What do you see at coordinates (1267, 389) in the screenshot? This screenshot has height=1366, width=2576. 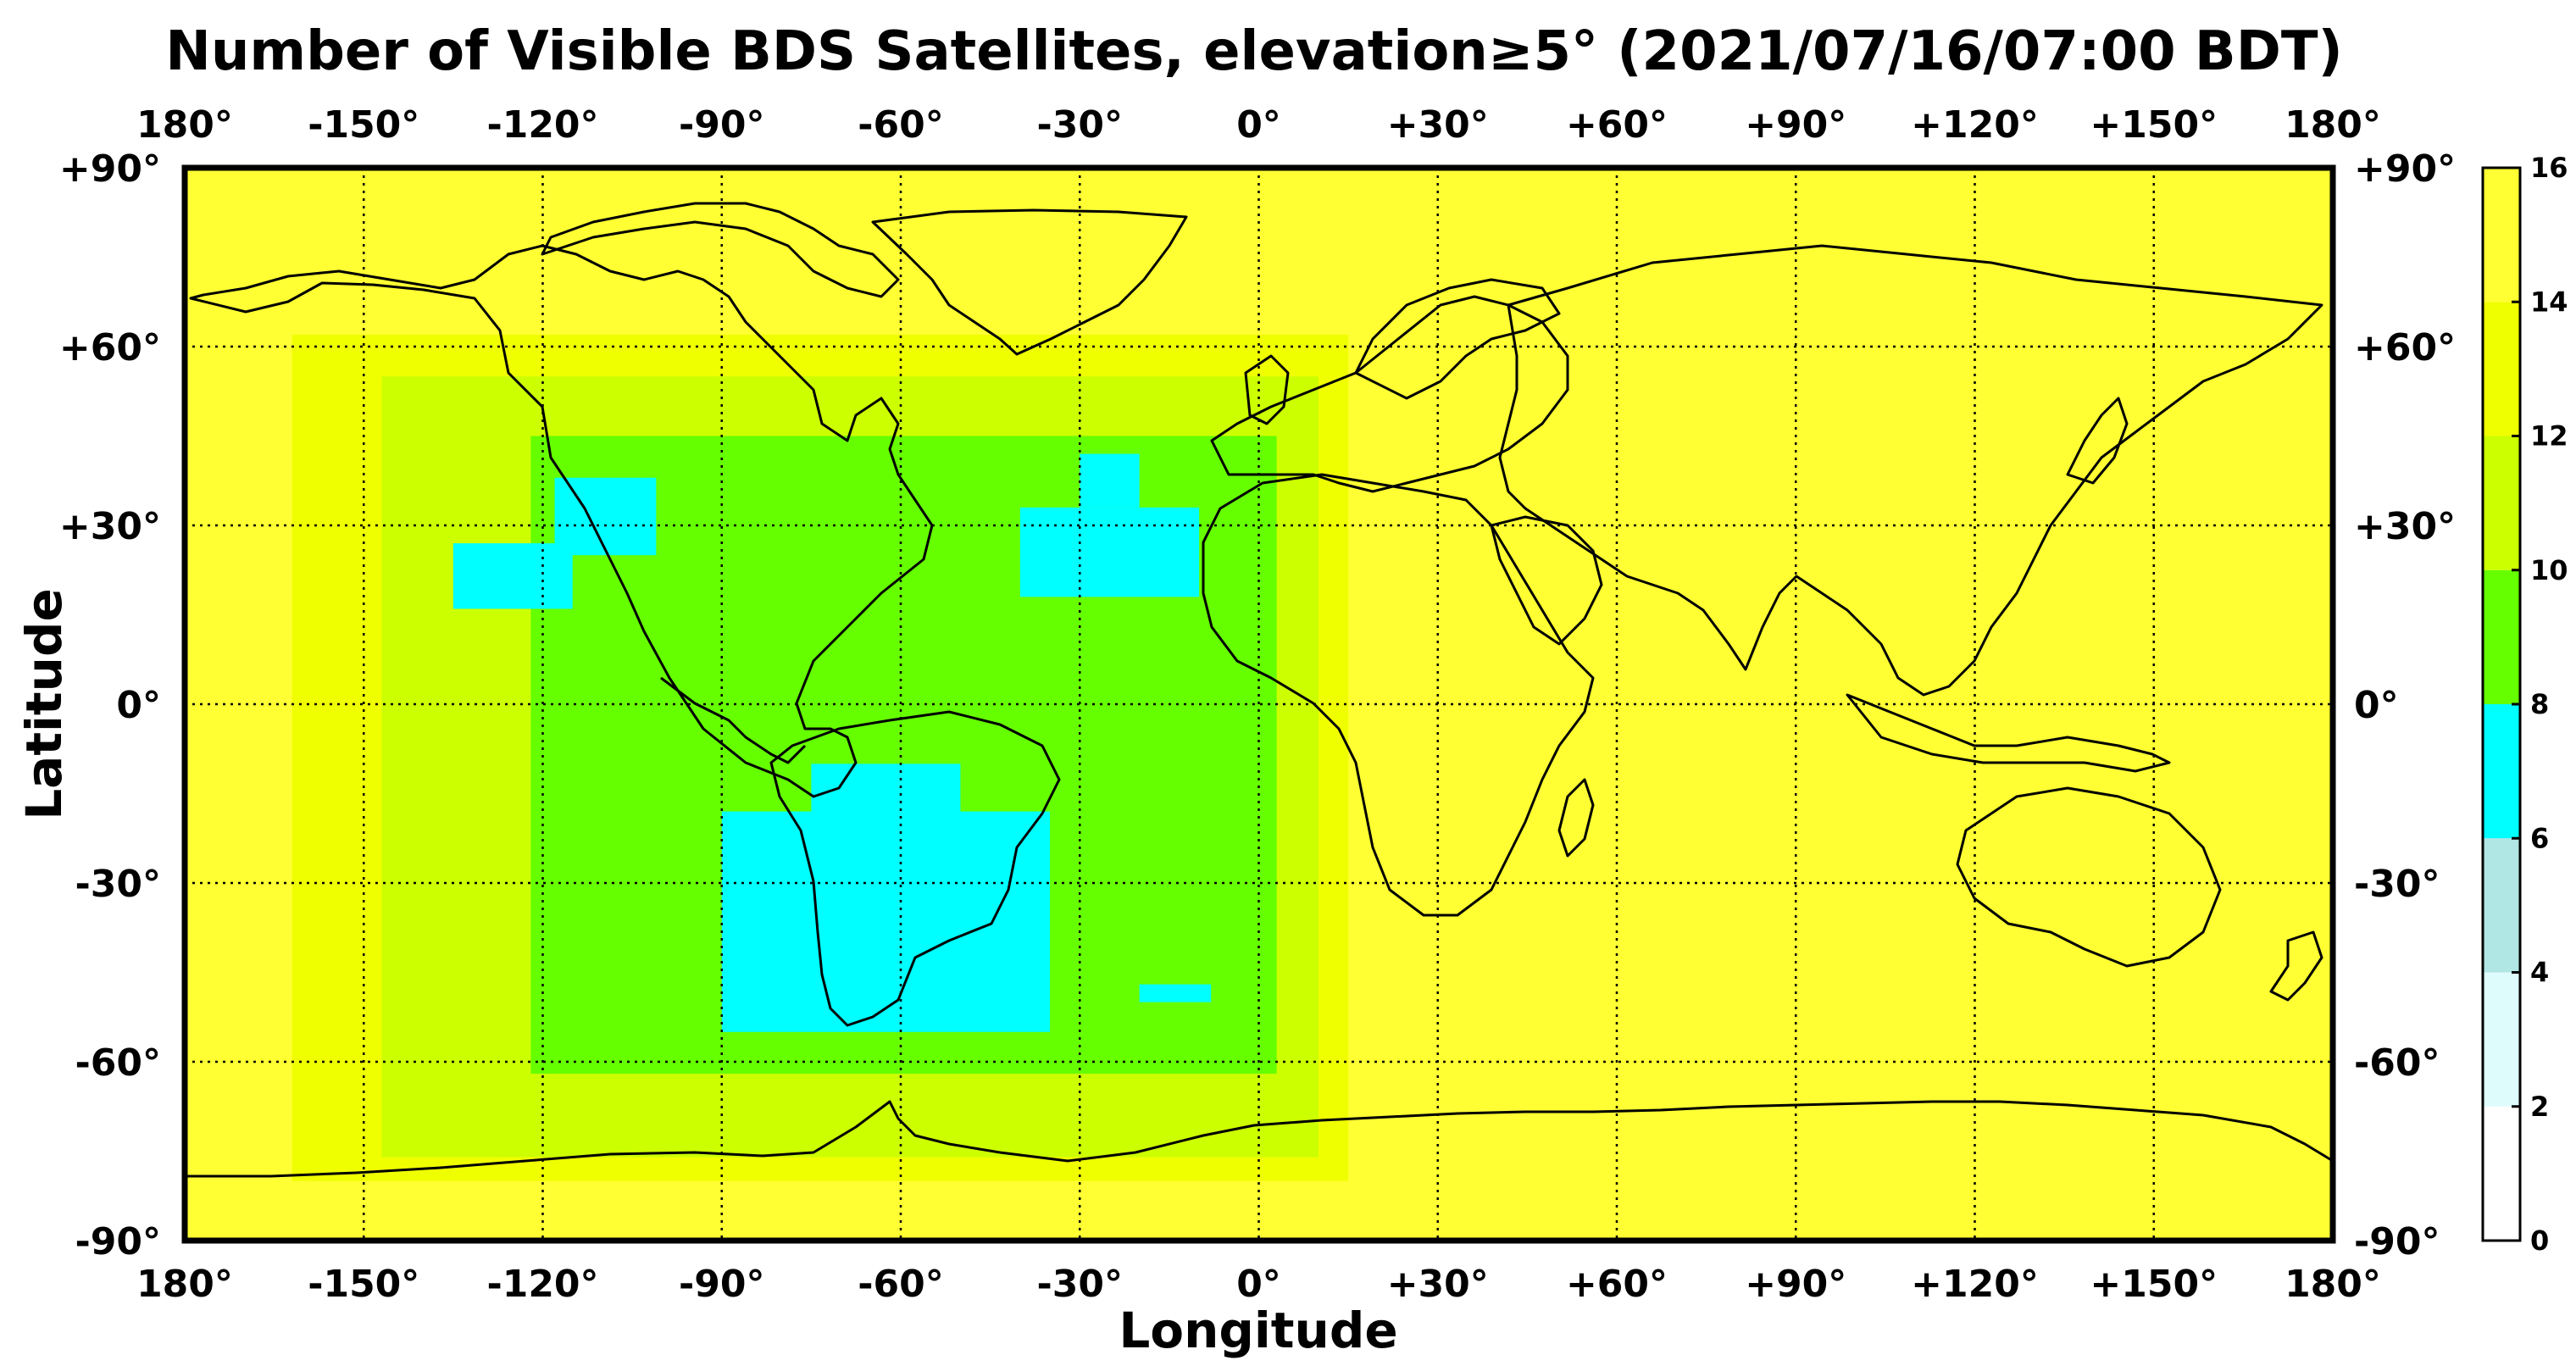 I see `coastline-british-isles` at bounding box center [1267, 389].